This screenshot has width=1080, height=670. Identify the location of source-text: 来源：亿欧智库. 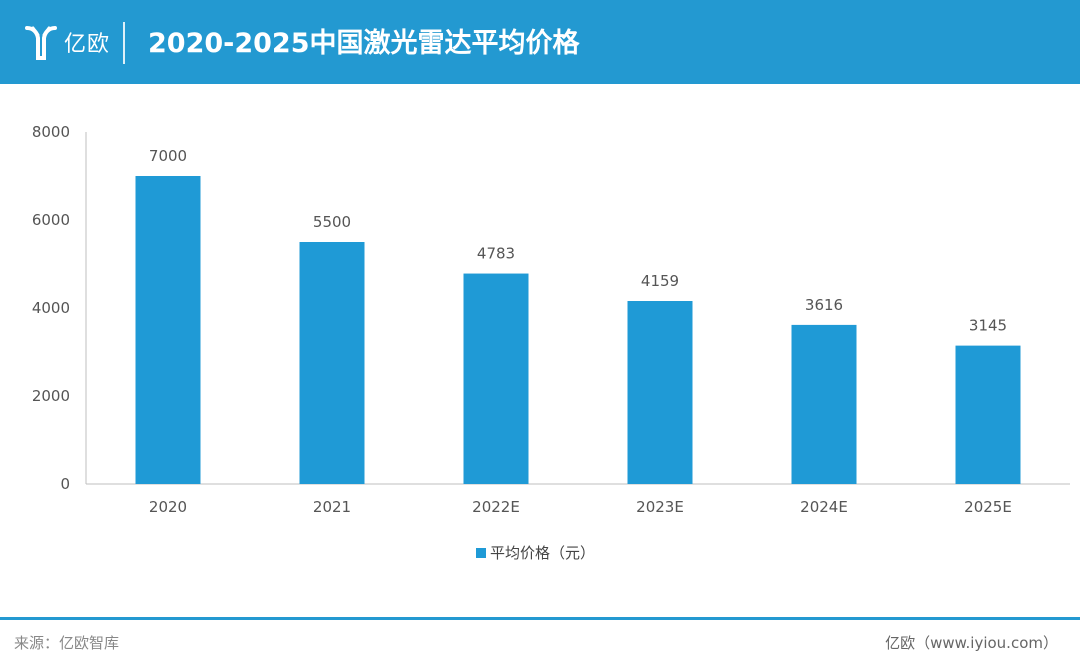
(67, 643).